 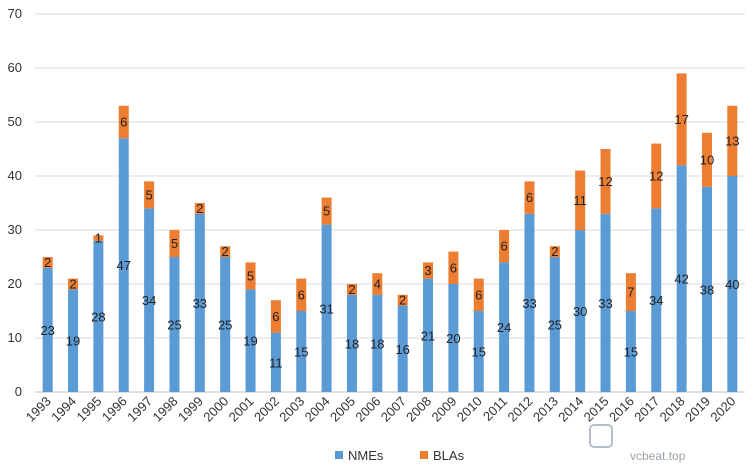 I want to click on data-label-blas: 4, so click(x=377, y=284).